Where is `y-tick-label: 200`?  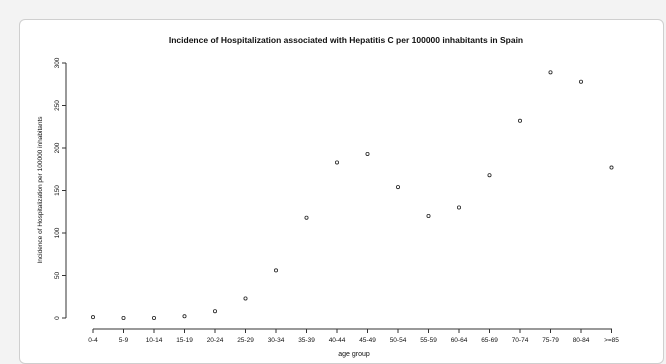 y-tick-label: 200 is located at coordinates (57, 147).